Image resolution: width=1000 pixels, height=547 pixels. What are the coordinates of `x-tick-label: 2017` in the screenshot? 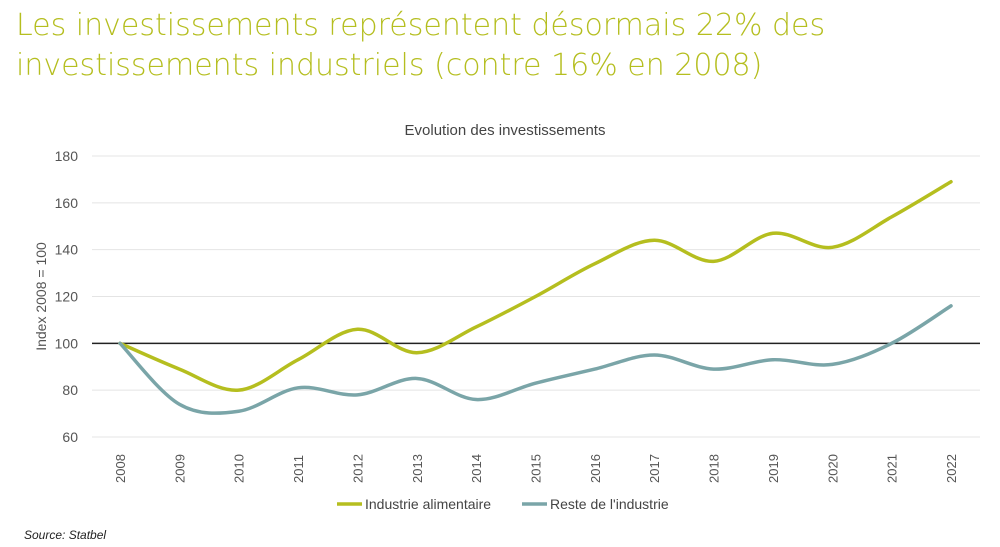 It's located at (654, 468).